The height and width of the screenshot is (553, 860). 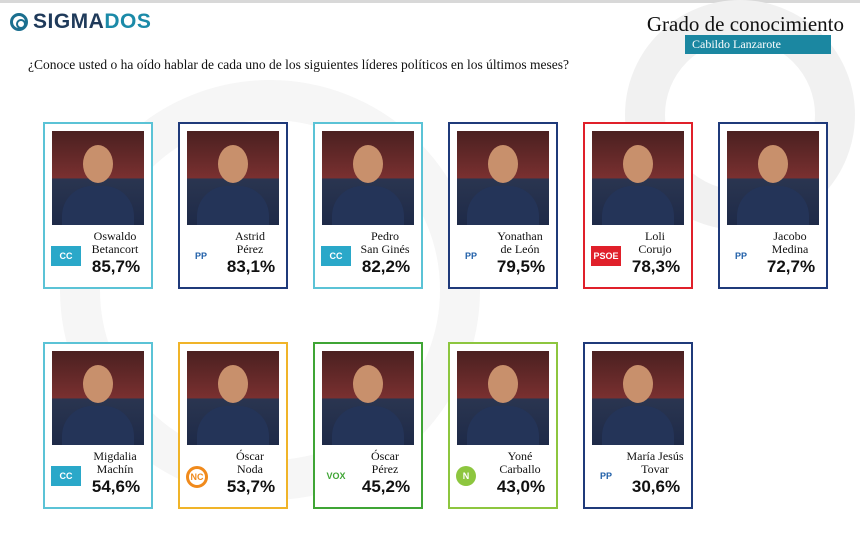 What do you see at coordinates (197, 477) in the screenshot?
I see `party-logo-icon: NC` at bounding box center [197, 477].